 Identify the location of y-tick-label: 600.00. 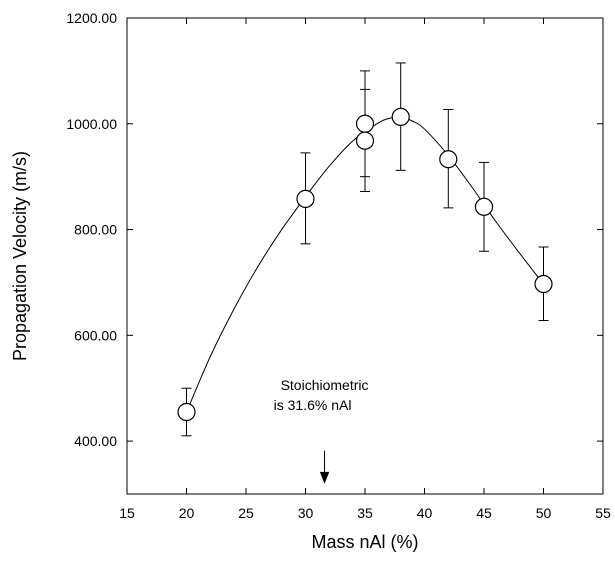
(95, 335).